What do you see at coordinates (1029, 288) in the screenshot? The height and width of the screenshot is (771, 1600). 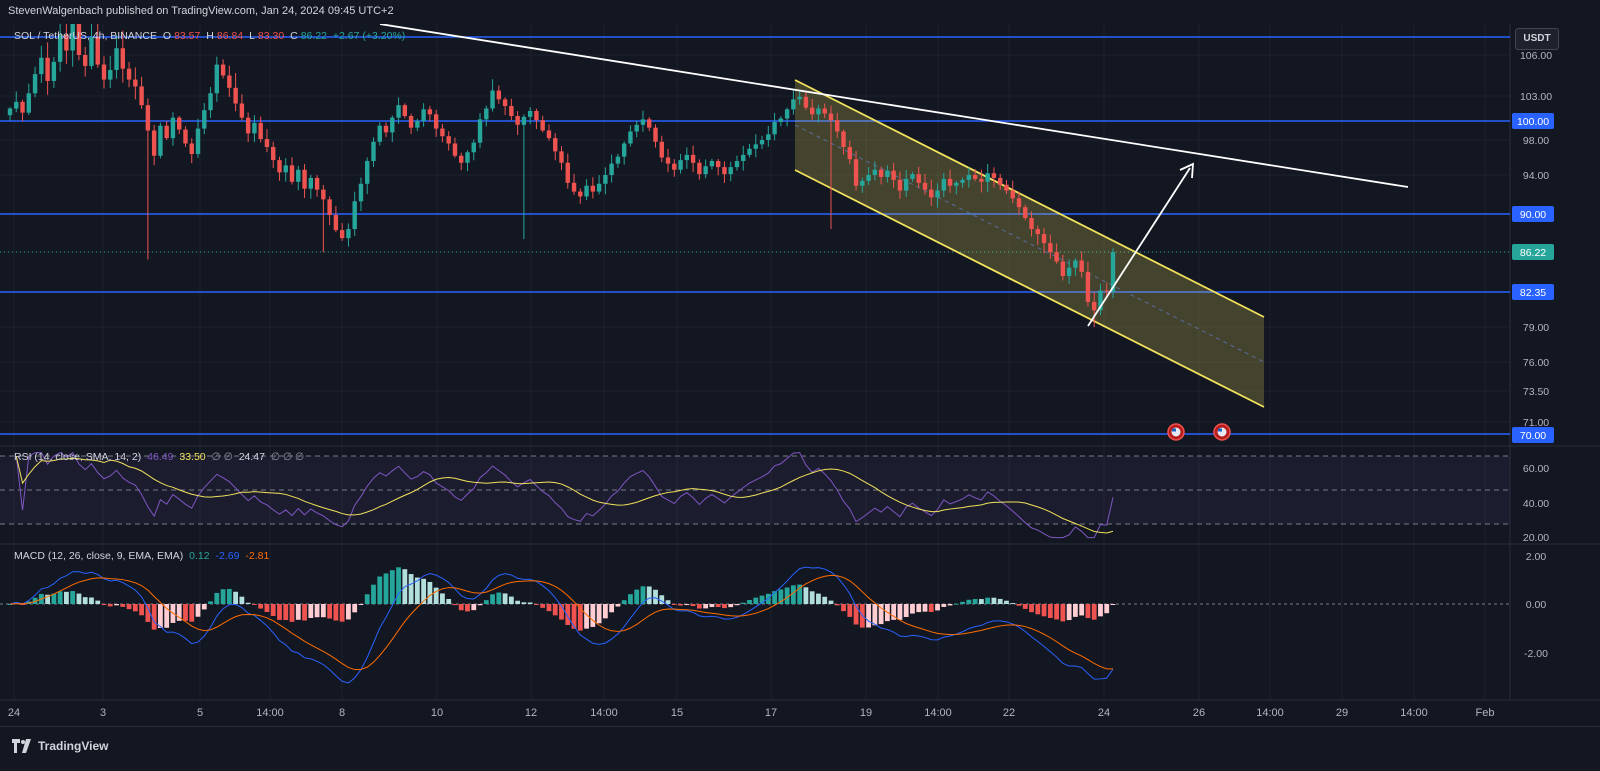 I see `channel-lower` at bounding box center [1029, 288].